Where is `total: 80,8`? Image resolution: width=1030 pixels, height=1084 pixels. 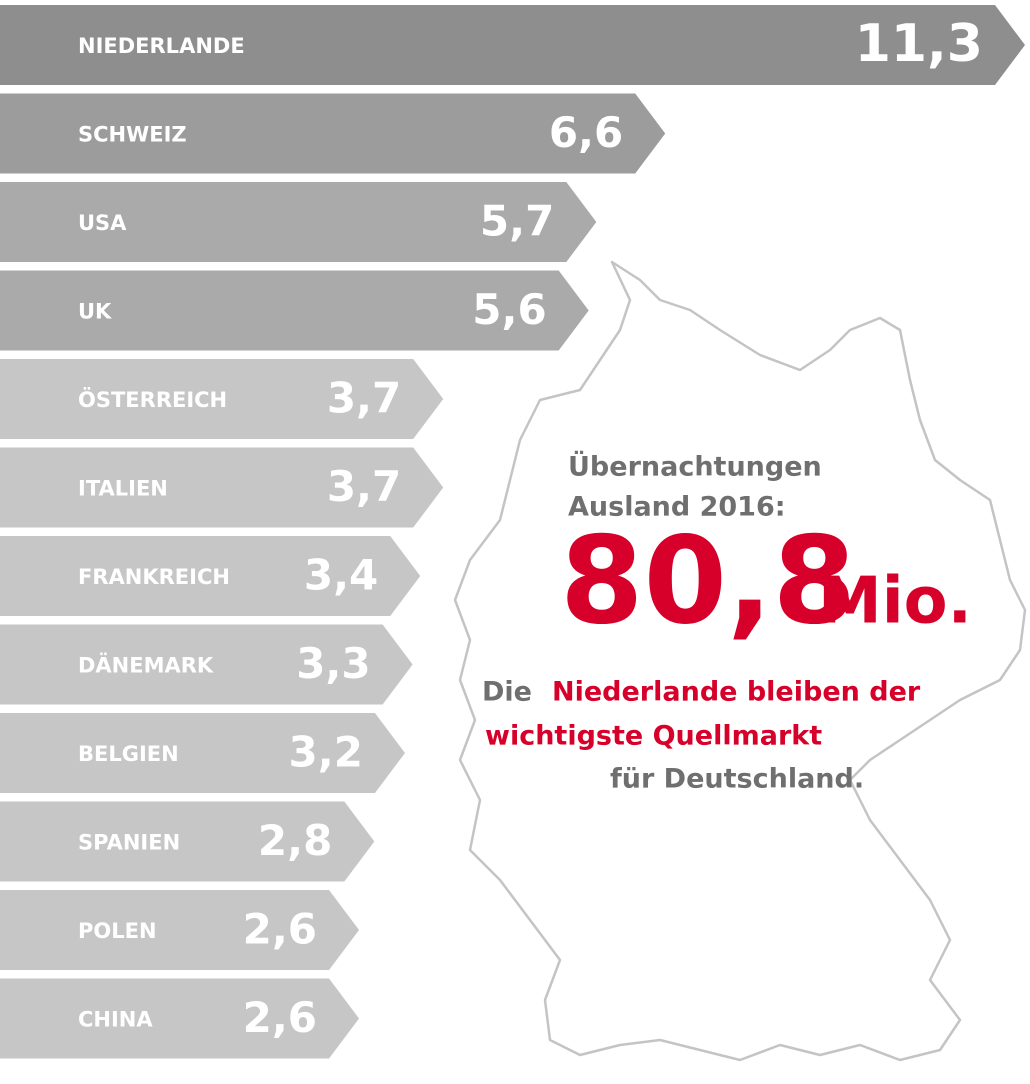 total: 80,8 is located at coordinates (708, 582).